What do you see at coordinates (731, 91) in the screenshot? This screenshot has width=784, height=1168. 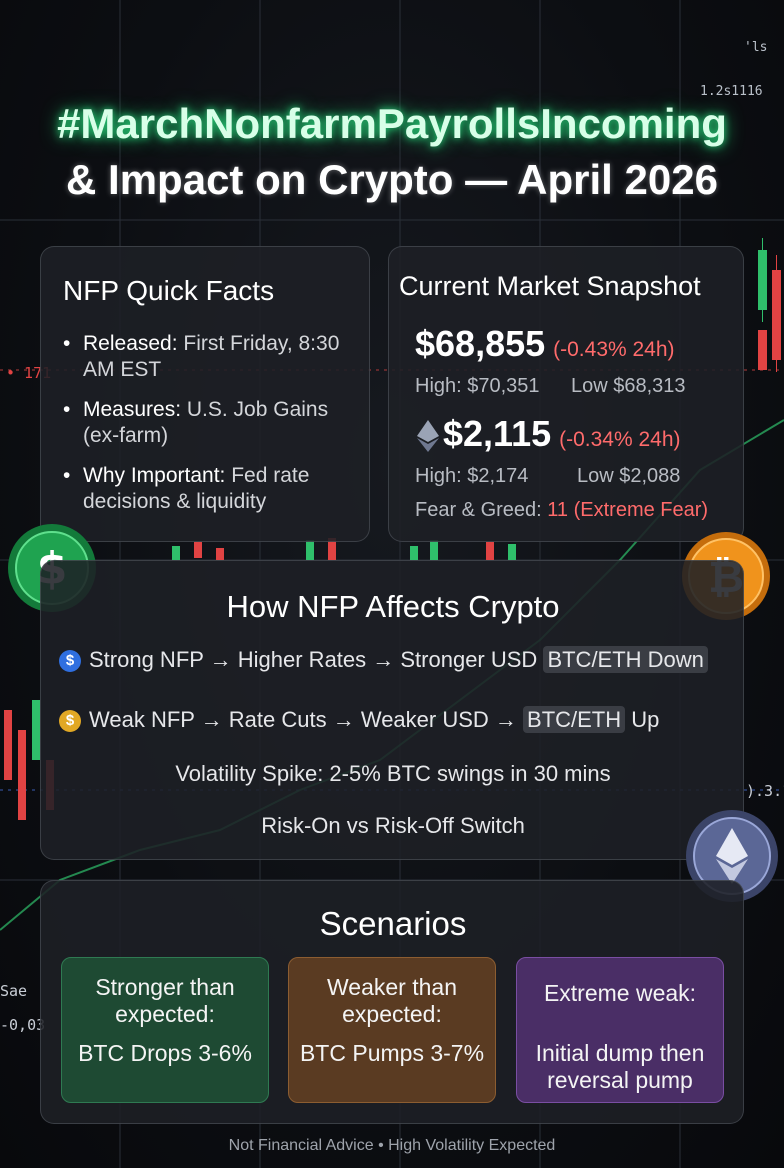 I see `background-tick-b: 1.2s1116` at bounding box center [731, 91].